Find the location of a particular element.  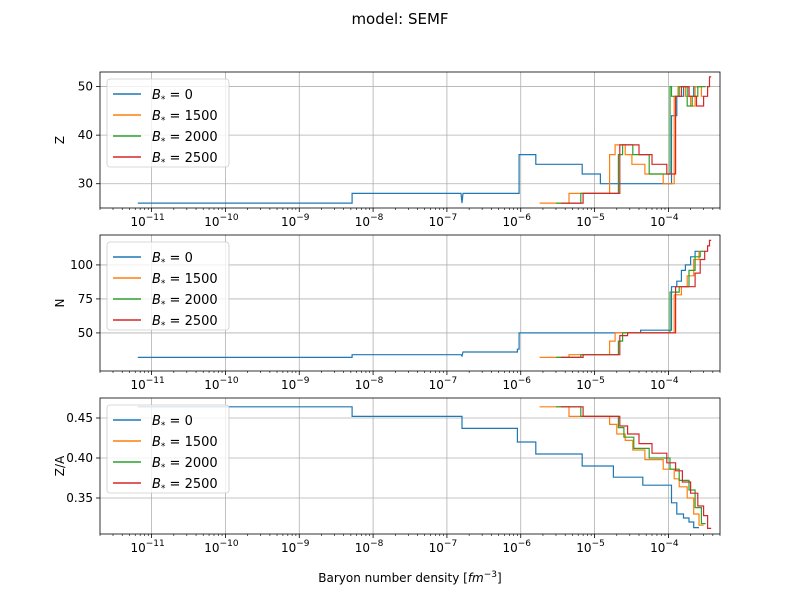

x-tick-label-exp: −5 is located at coordinates (598, 218).